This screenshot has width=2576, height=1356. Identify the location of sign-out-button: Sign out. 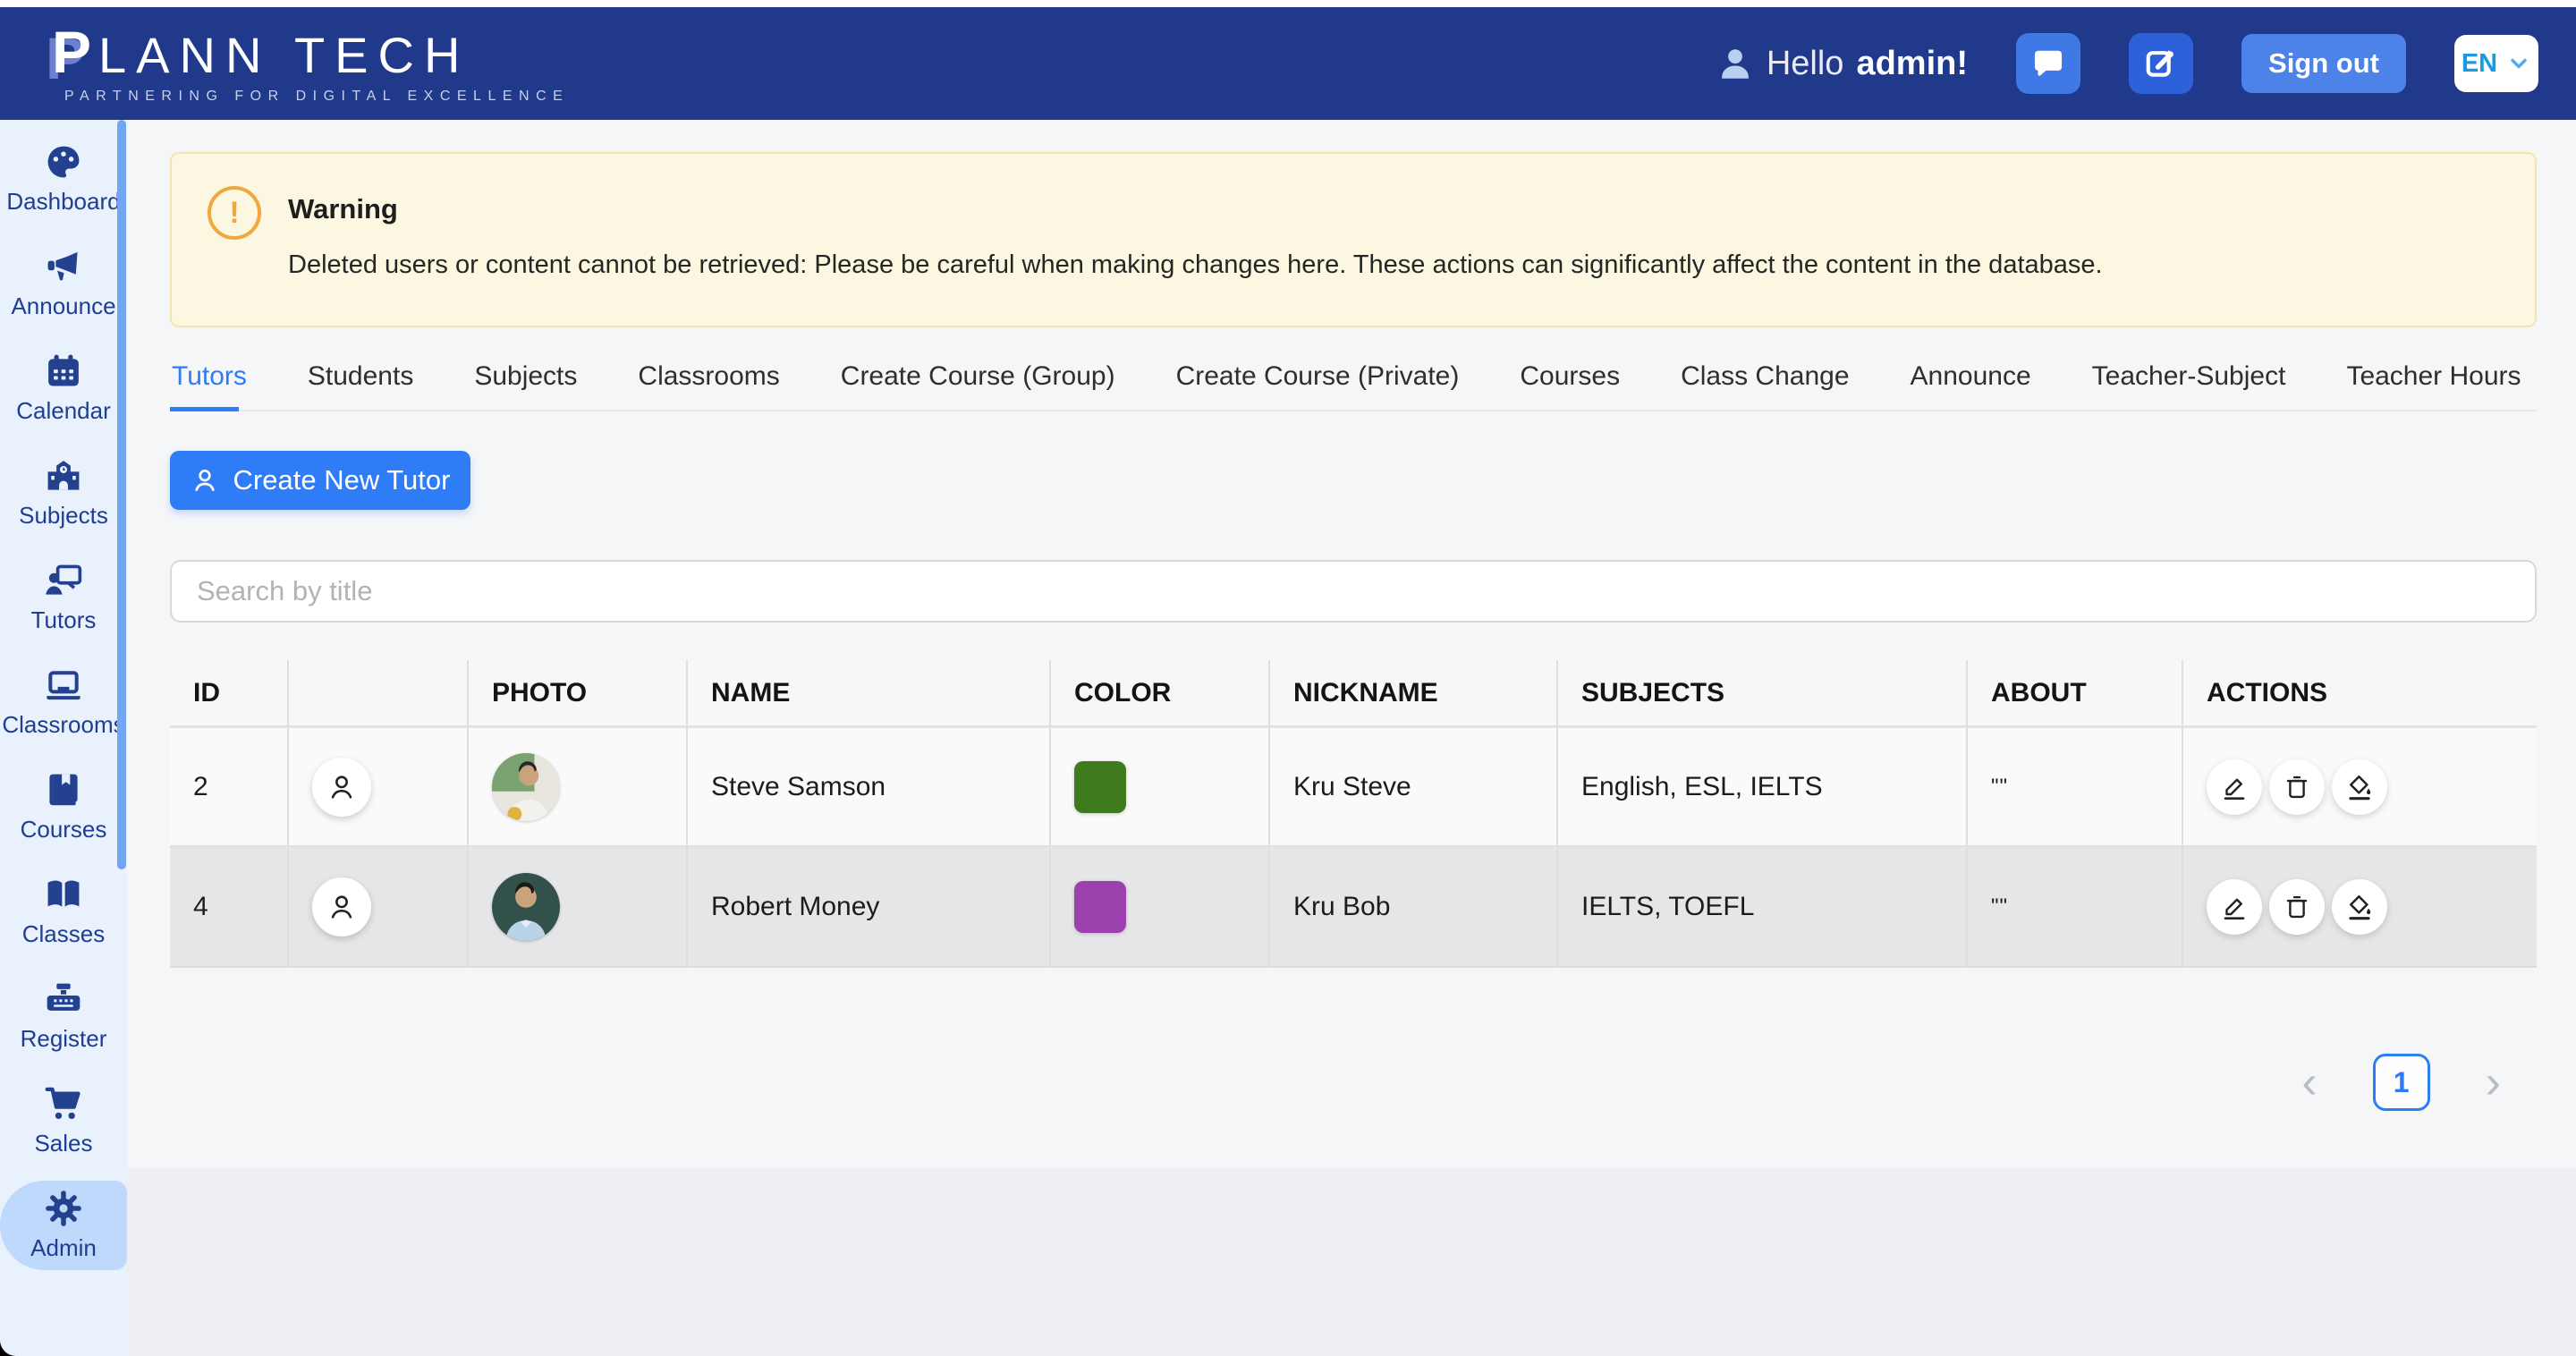
(2323, 63).